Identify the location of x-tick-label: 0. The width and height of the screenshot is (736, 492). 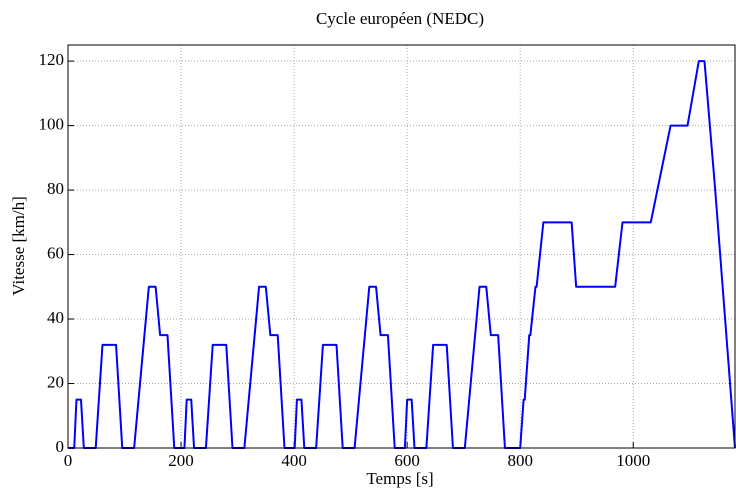
(68, 460).